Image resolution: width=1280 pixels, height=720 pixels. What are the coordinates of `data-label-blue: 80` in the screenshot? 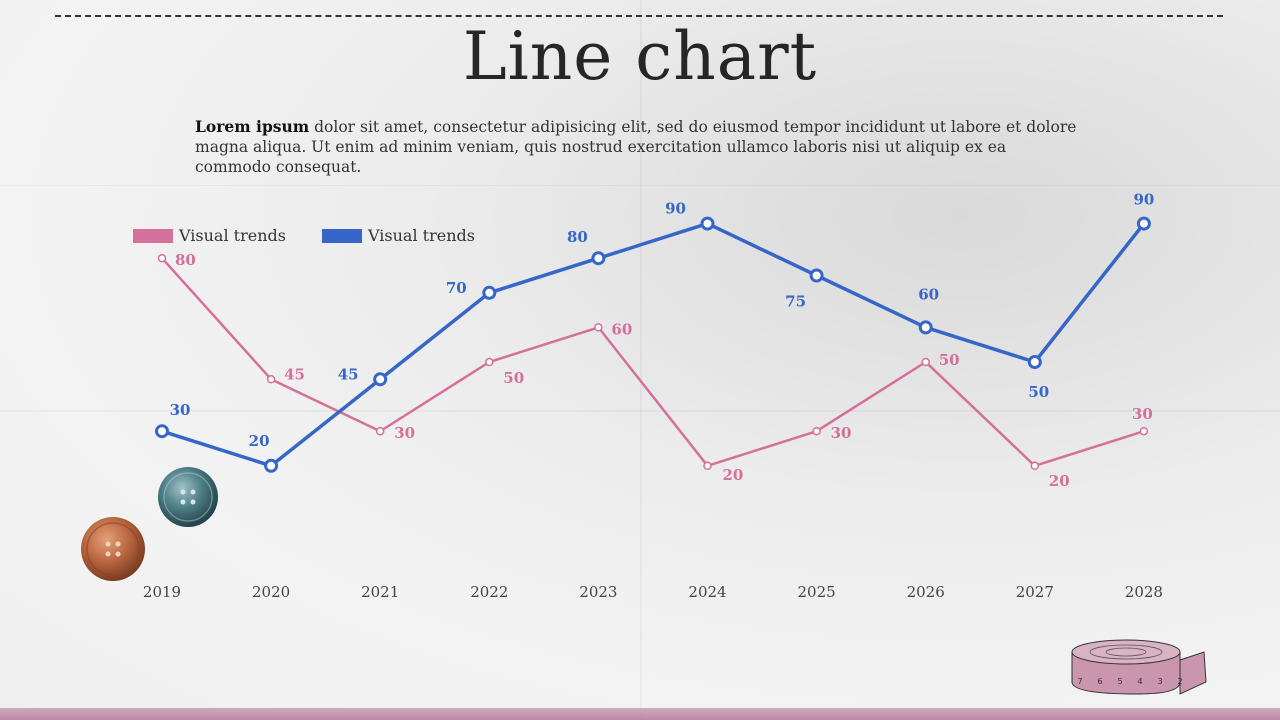 It's located at (577, 237).